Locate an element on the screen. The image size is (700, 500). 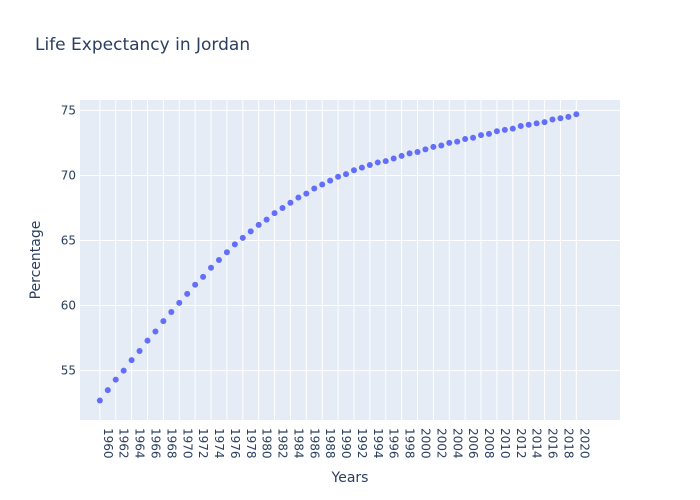
x-tick-label: 1964 is located at coordinates (140, 443).